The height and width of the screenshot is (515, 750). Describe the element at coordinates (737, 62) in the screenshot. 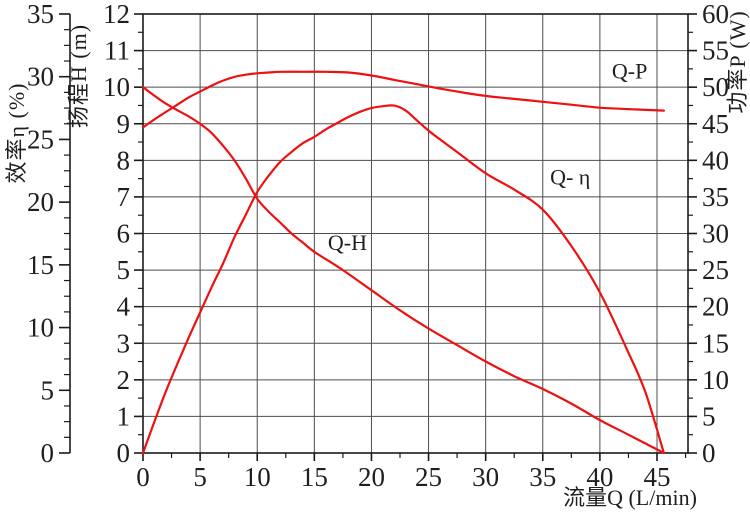

I see `power-axis-title: 功率P (W)` at that location.